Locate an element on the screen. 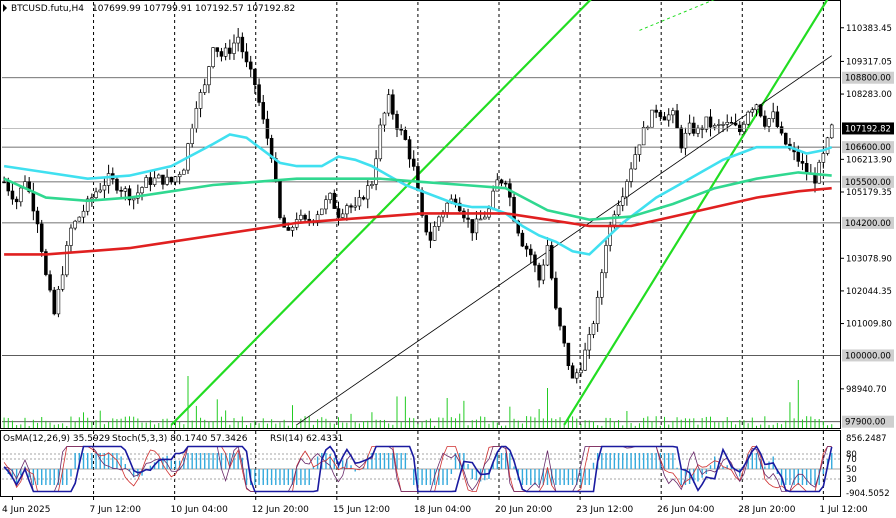  price-tick-label: 103078.90 is located at coordinates (869, 259).